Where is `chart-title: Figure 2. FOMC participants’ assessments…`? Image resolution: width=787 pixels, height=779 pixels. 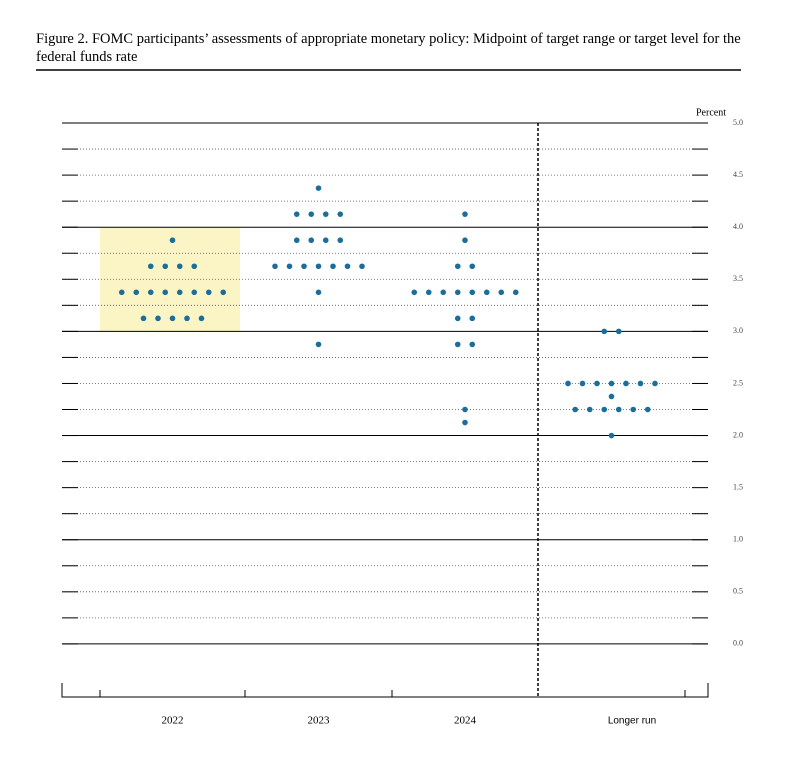 chart-title: Figure 2. FOMC participants’ assessments… is located at coordinates (388, 48).